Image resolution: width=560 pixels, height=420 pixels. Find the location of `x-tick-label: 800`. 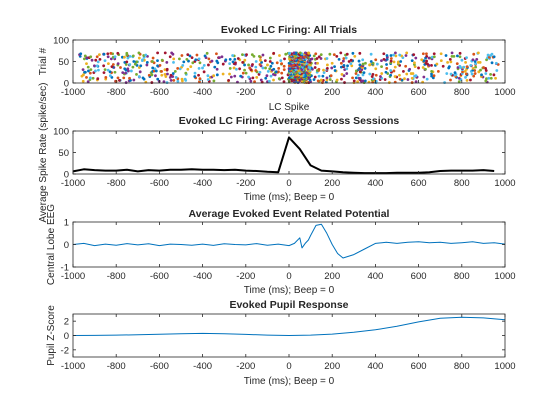

x-tick-label: 800 is located at coordinates (462, 92).